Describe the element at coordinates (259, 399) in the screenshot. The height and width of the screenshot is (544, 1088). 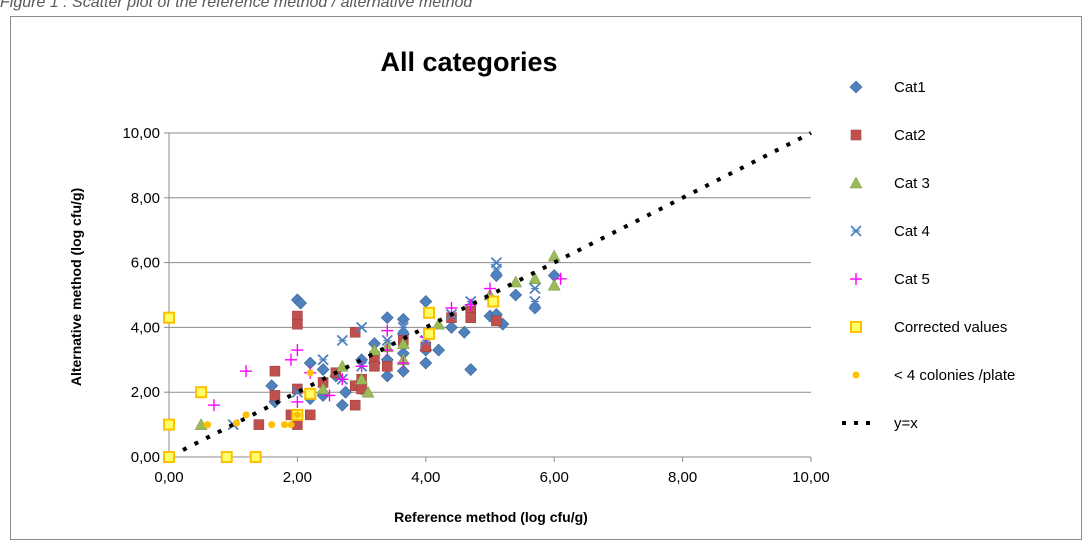
I see `series--4-colonies-plate` at that location.